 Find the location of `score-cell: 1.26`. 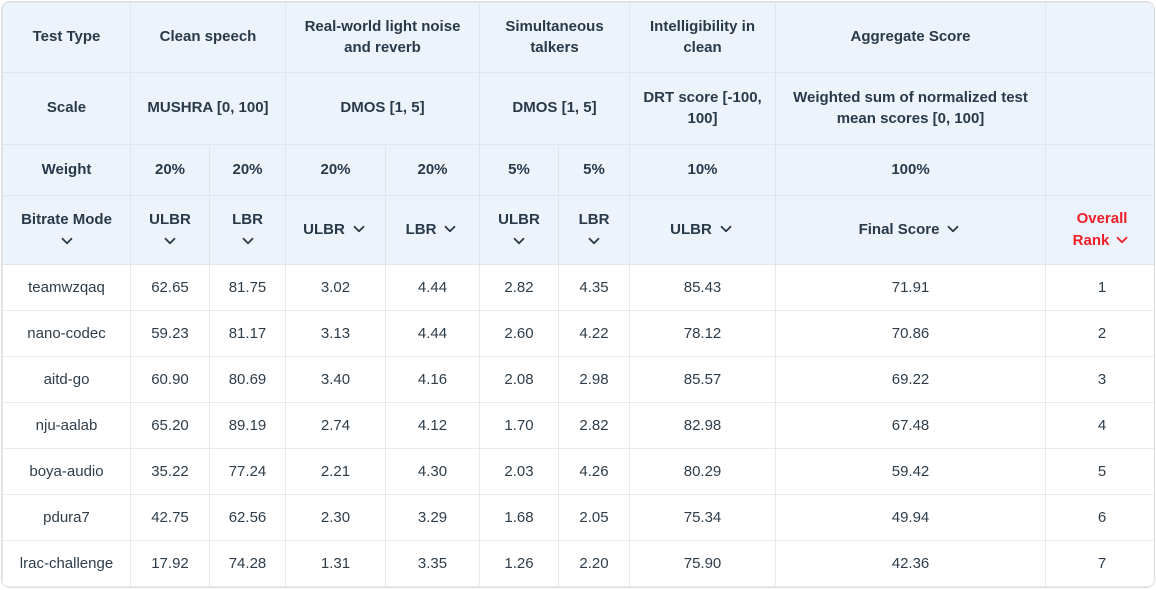

score-cell: 1.26 is located at coordinates (519, 563).